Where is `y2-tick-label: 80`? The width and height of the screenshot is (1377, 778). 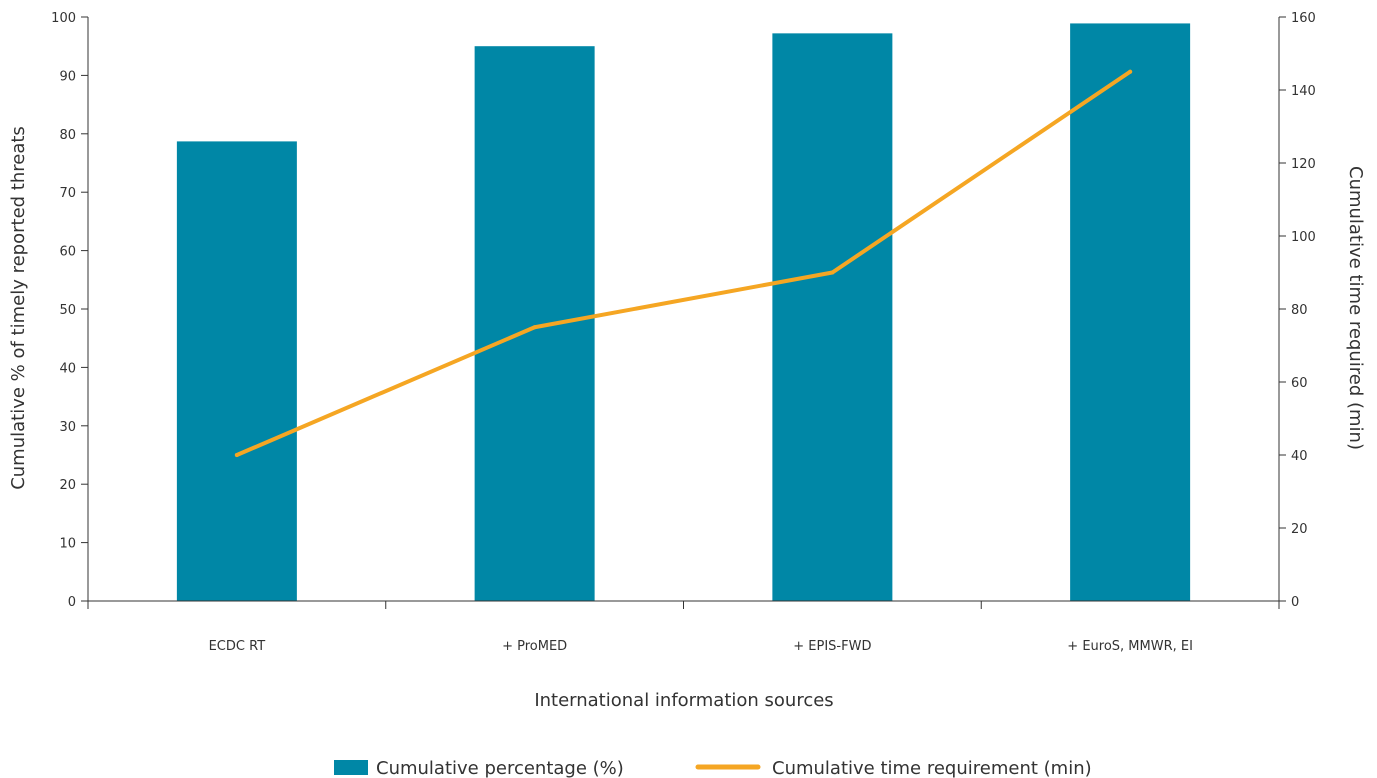
y2-tick-label: 80 is located at coordinates (1299, 310).